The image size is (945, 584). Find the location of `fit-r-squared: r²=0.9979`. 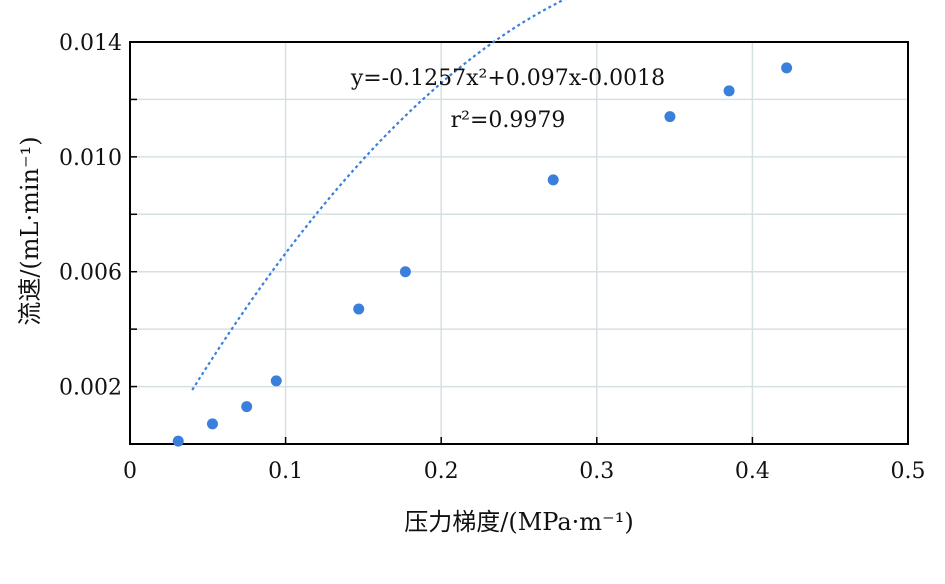

fit-r-squared: r²=0.9979 is located at coordinates (508, 120).